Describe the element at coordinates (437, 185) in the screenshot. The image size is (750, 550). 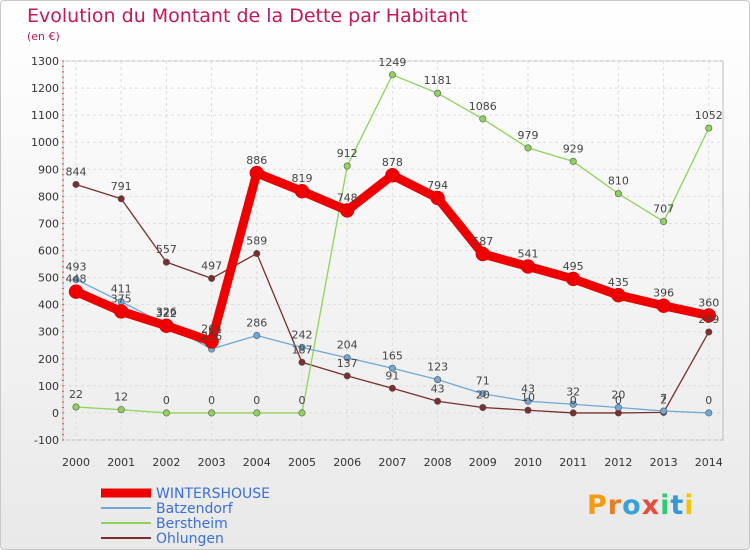
I see `data-label: 794` at that location.